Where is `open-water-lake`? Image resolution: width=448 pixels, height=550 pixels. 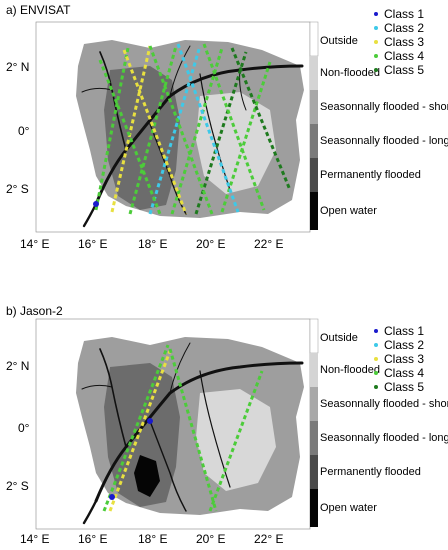 open-water-lake is located at coordinates (147, 476).